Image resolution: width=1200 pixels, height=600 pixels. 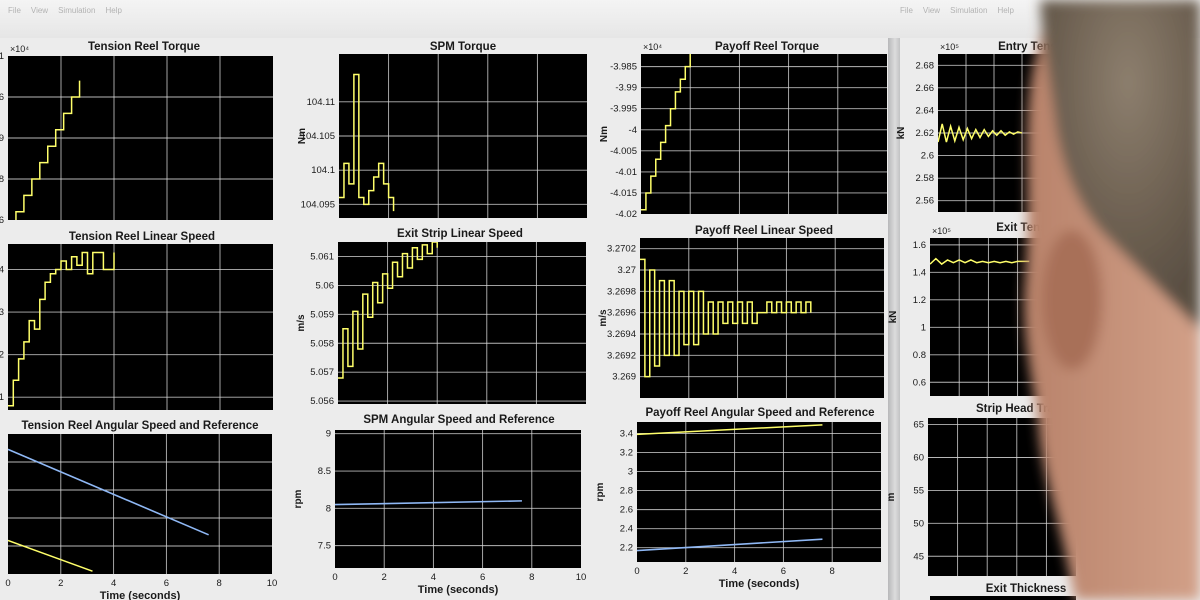 What do you see at coordinates (322, 372) in the screenshot?
I see `exit-strip-linear-speed-ytick: 5.057` at bounding box center [322, 372].